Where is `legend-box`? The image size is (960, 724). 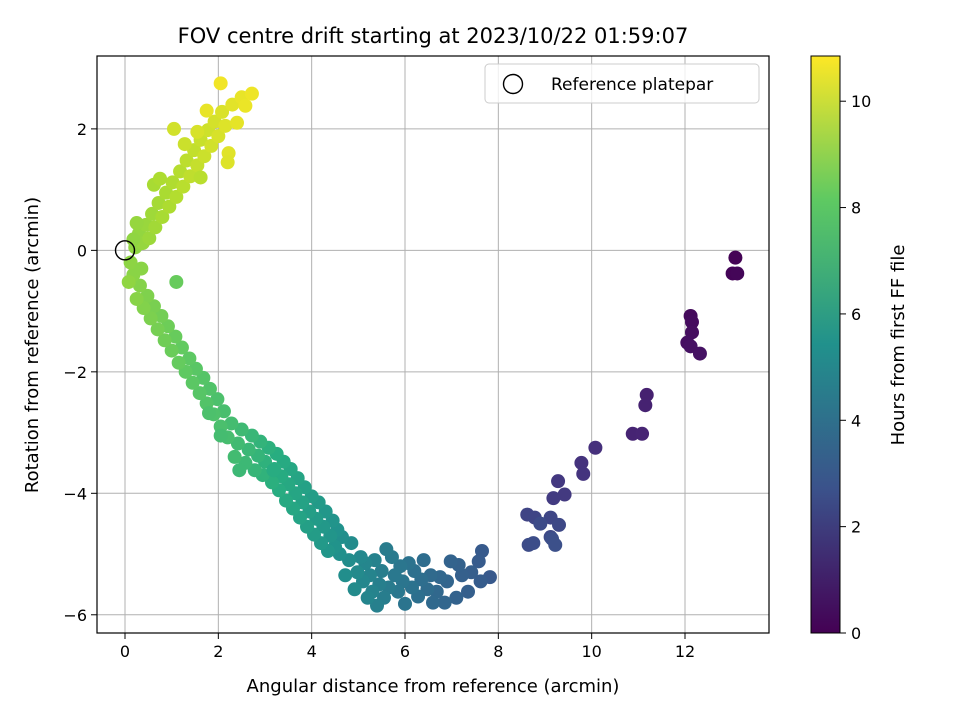
legend-box is located at coordinates (622, 83).